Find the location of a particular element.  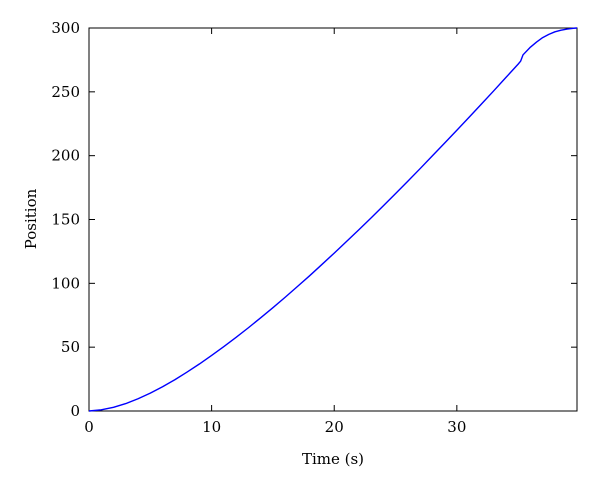

y-tick-label-50: 50 is located at coordinates (70, 347).